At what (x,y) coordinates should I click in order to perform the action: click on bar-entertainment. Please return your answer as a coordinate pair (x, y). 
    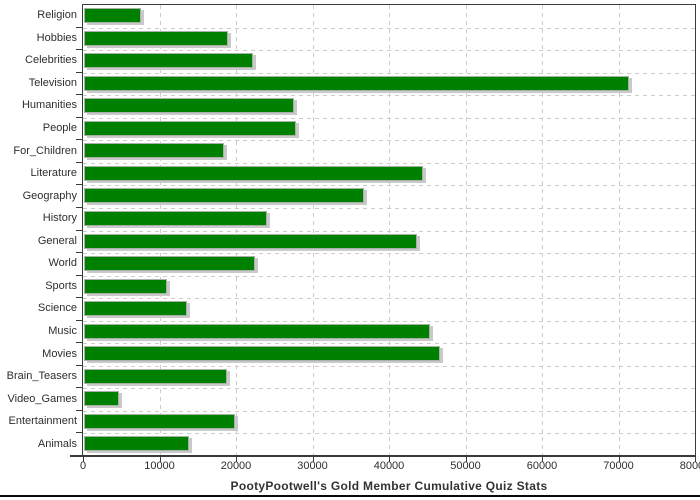
    Looking at the image, I should click on (159, 421).